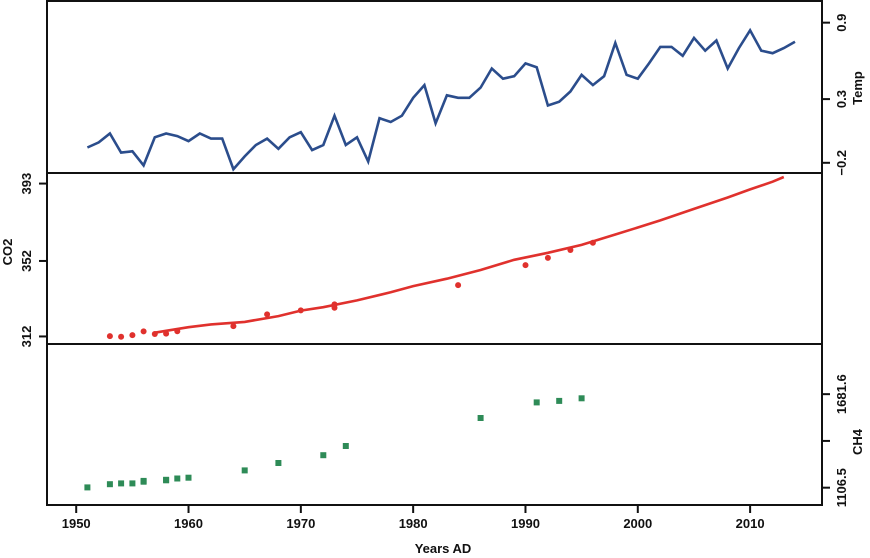  I want to click on x-tick-label: 2000, so click(637, 523).